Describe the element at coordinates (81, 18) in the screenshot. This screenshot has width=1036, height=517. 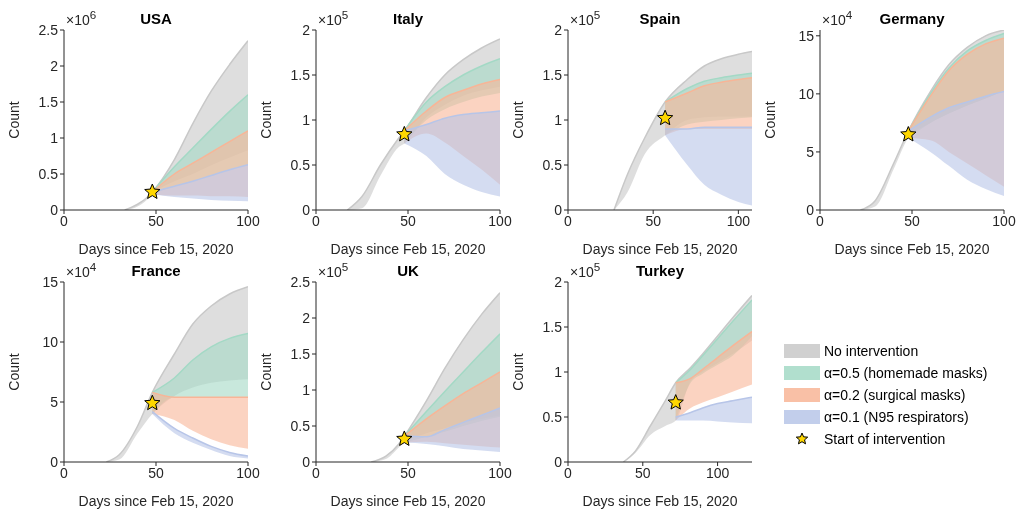
I see `text: ×10$^{6}$` at that location.